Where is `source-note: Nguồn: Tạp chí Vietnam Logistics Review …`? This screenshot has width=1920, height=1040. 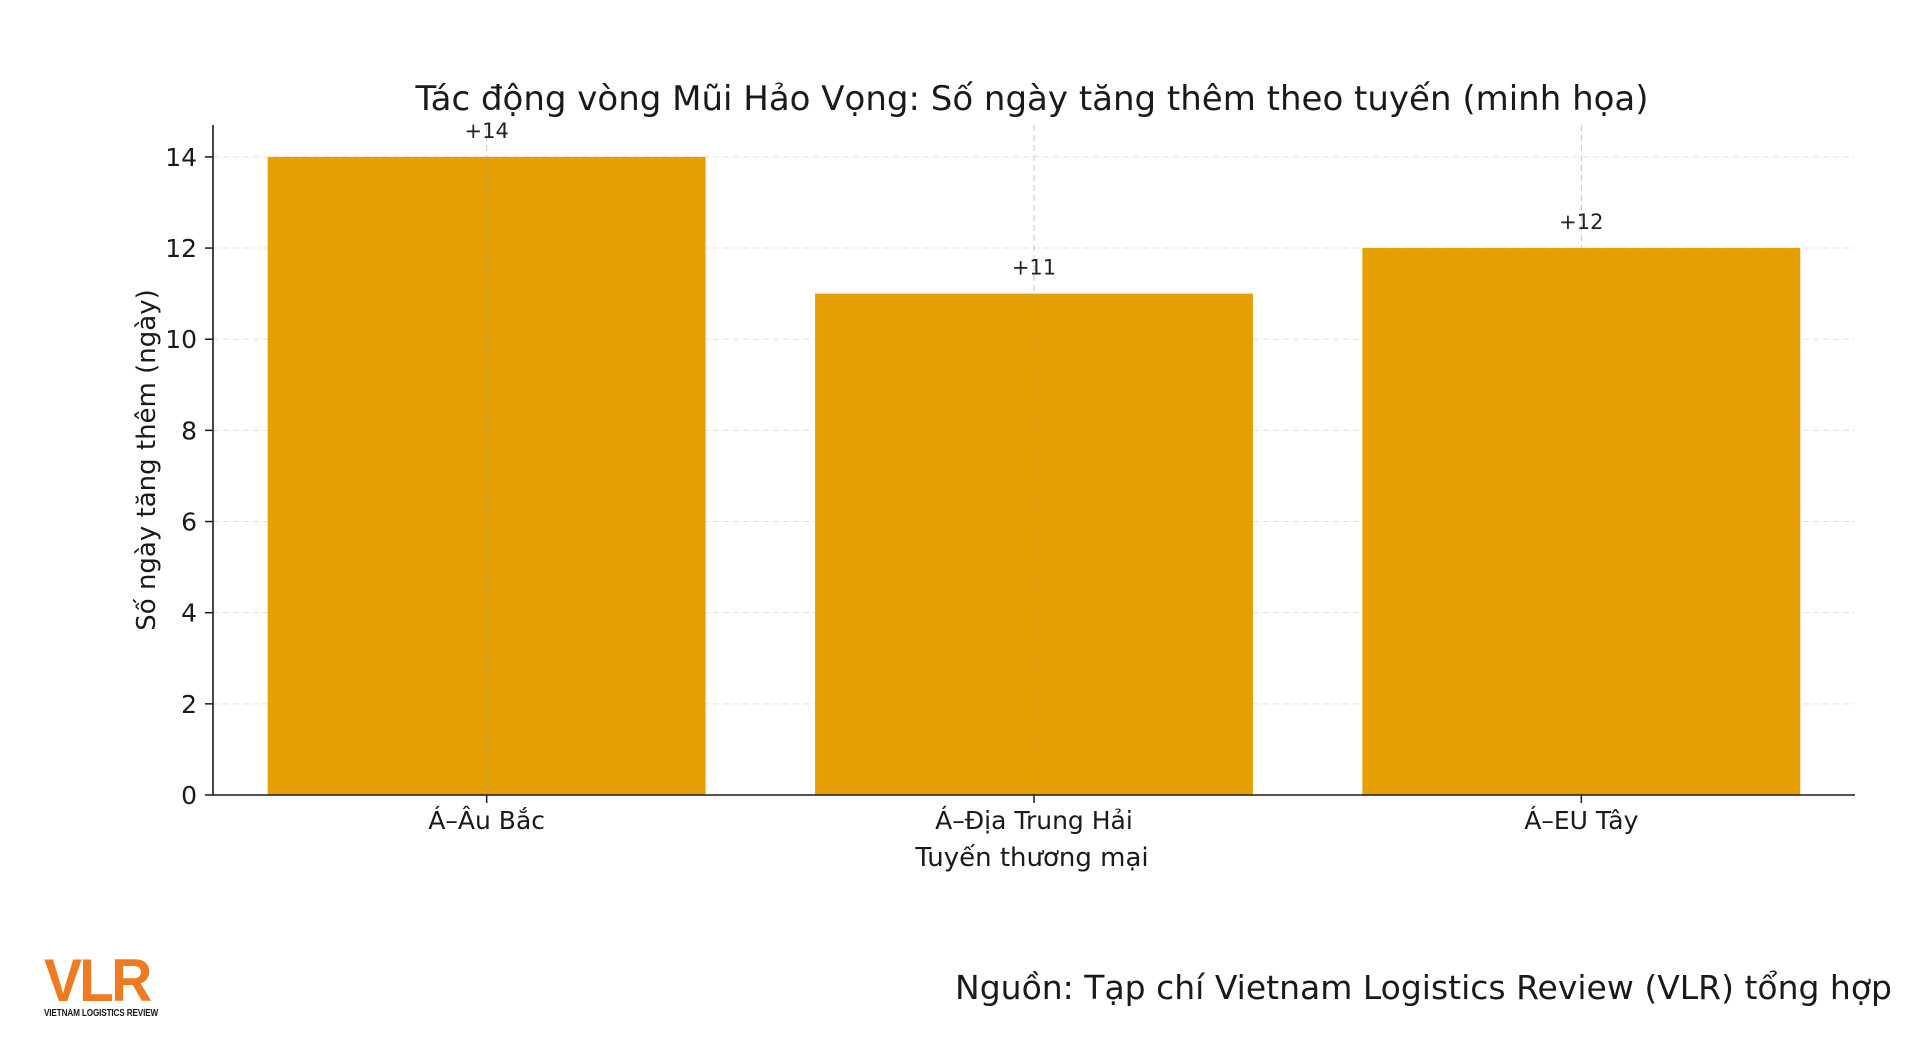
source-note: Nguồn: Tạp chí Vietnam Logistics Review … is located at coordinates (1423, 987).